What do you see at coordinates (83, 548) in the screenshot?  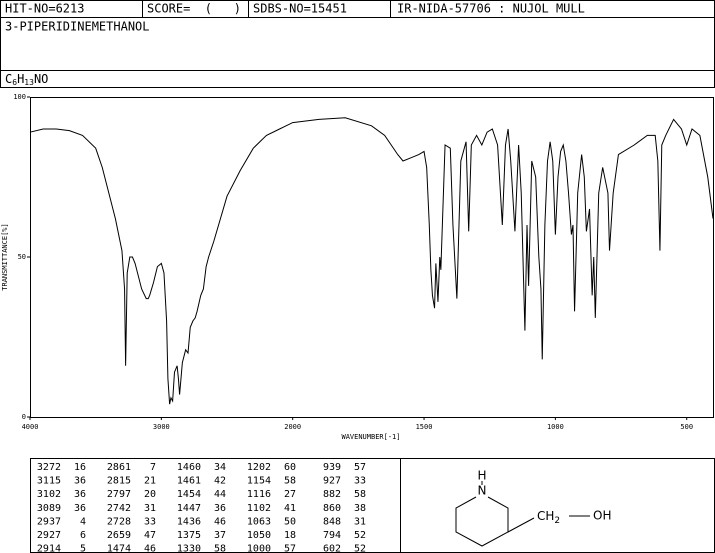 I see `peak-transmittance: 5` at bounding box center [83, 548].